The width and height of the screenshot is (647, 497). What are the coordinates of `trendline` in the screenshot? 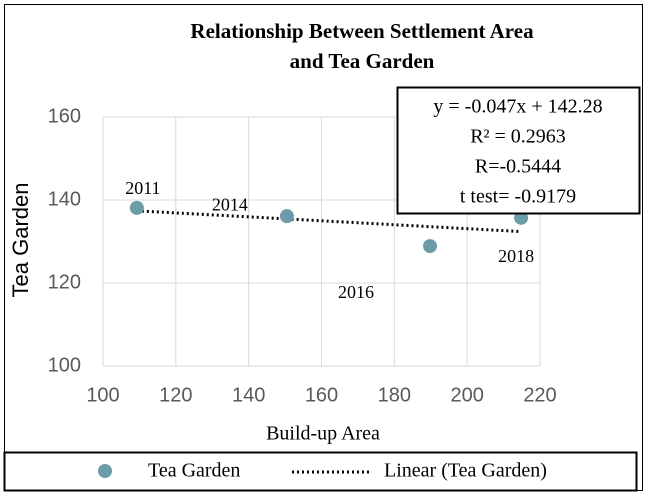 It's located at (329, 221).